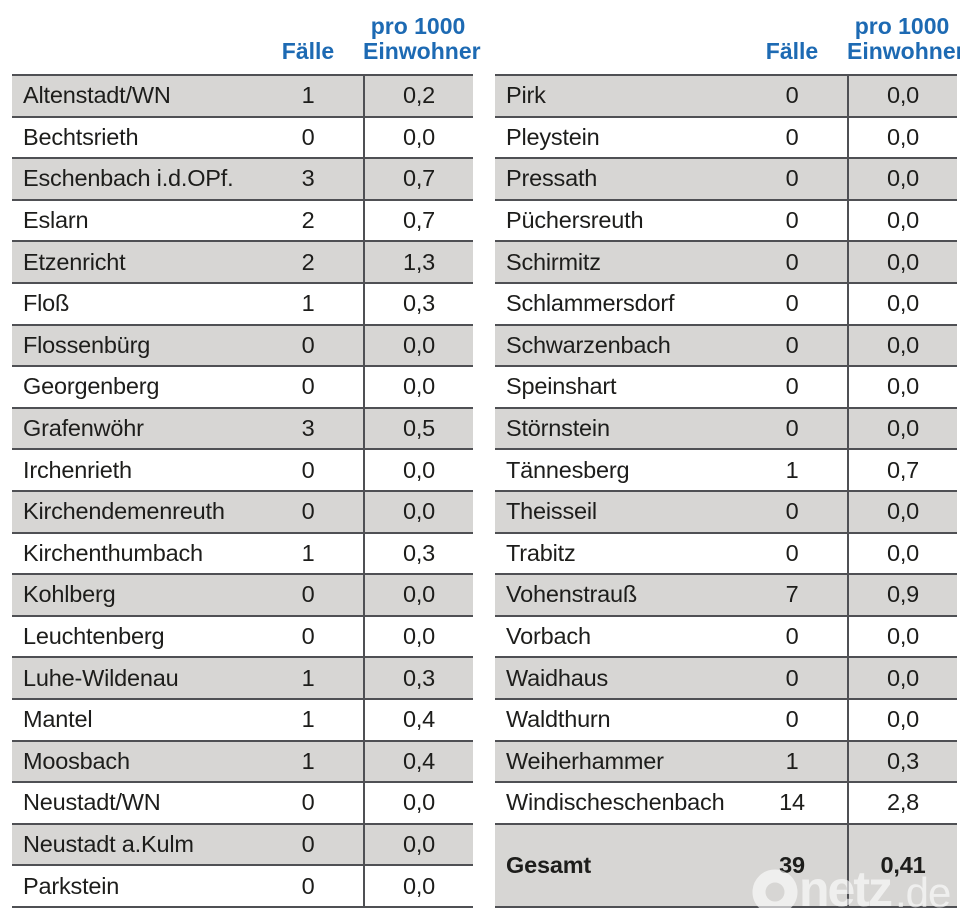 Image resolution: width=960 pixels, height=918 pixels. Describe the element at coordinates (71, 885) in the screenshot. I see `municipality-name: Parkstein` at that location.